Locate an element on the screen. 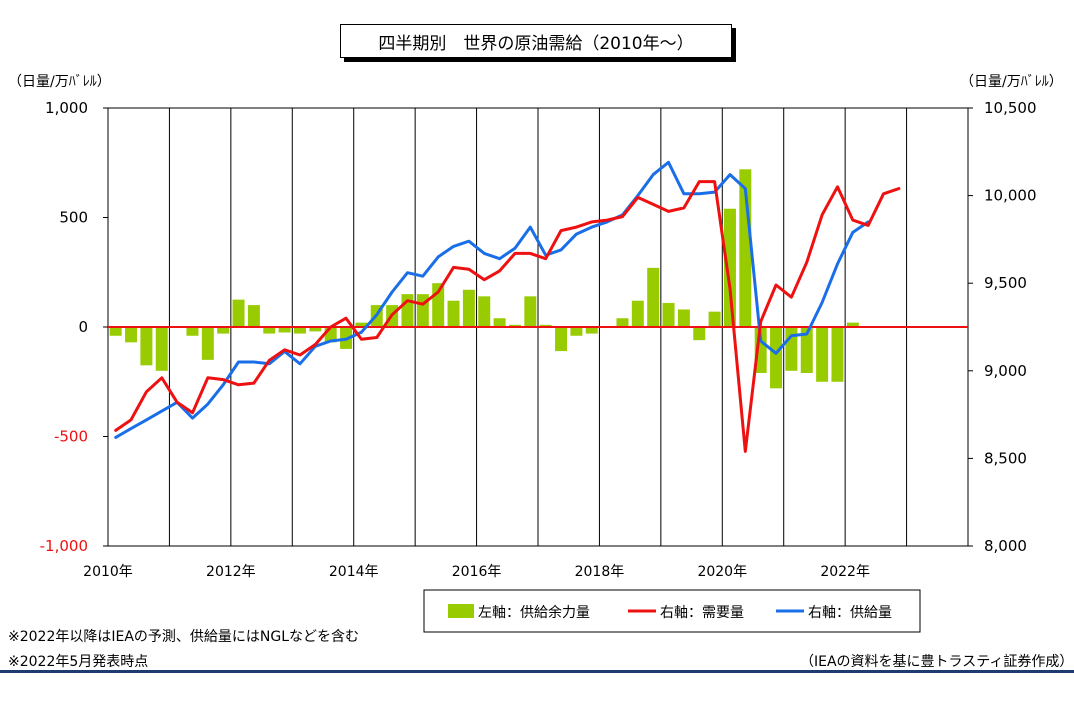 This screenshot has width=1074, height=707. x-tick-label: 2010年 is located at coordinates (108, 572).